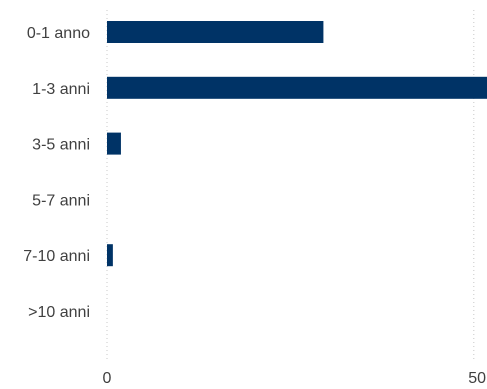 This screenshot has height=389, width=487. What do you see at coordinates (59, 312) in the screenshot?
I see `category-label-5: >10 anni` at bounding box center [59, 312].